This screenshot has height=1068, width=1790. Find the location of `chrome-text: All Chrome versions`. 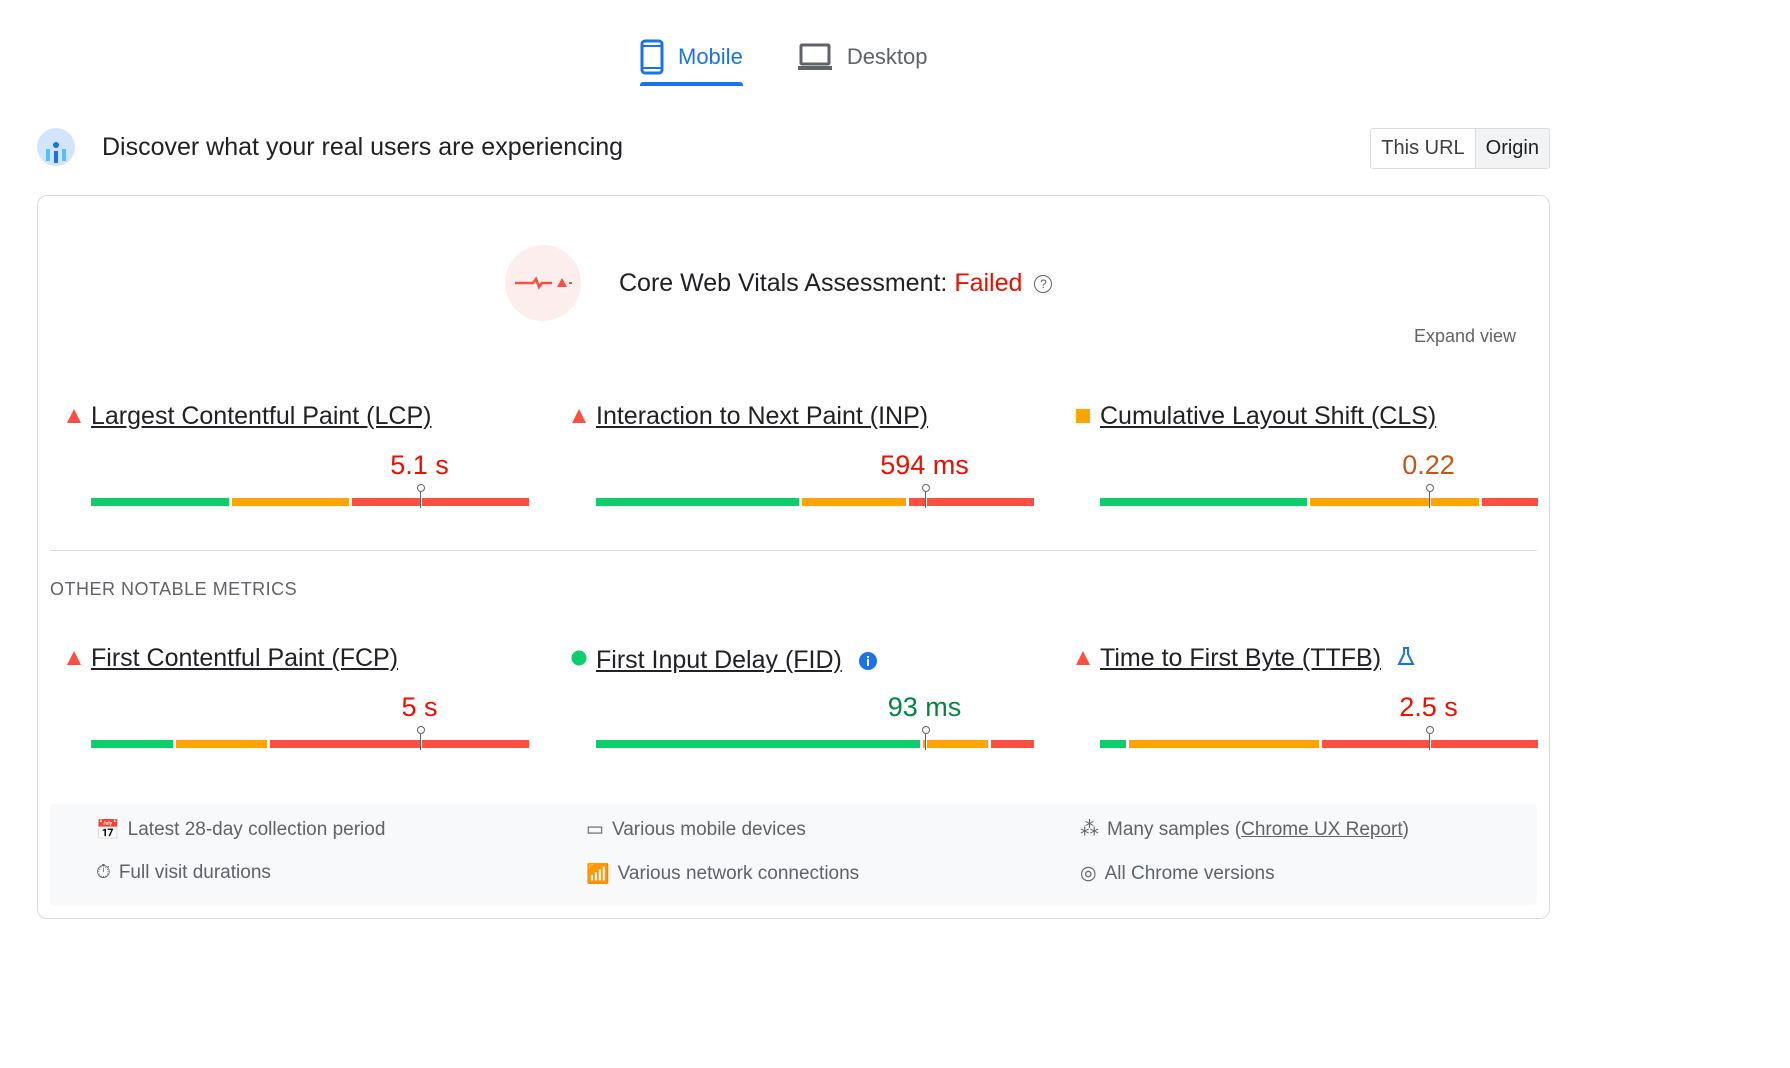

chrome-text: All Chrome versions is located at coordinates (1189, 873).